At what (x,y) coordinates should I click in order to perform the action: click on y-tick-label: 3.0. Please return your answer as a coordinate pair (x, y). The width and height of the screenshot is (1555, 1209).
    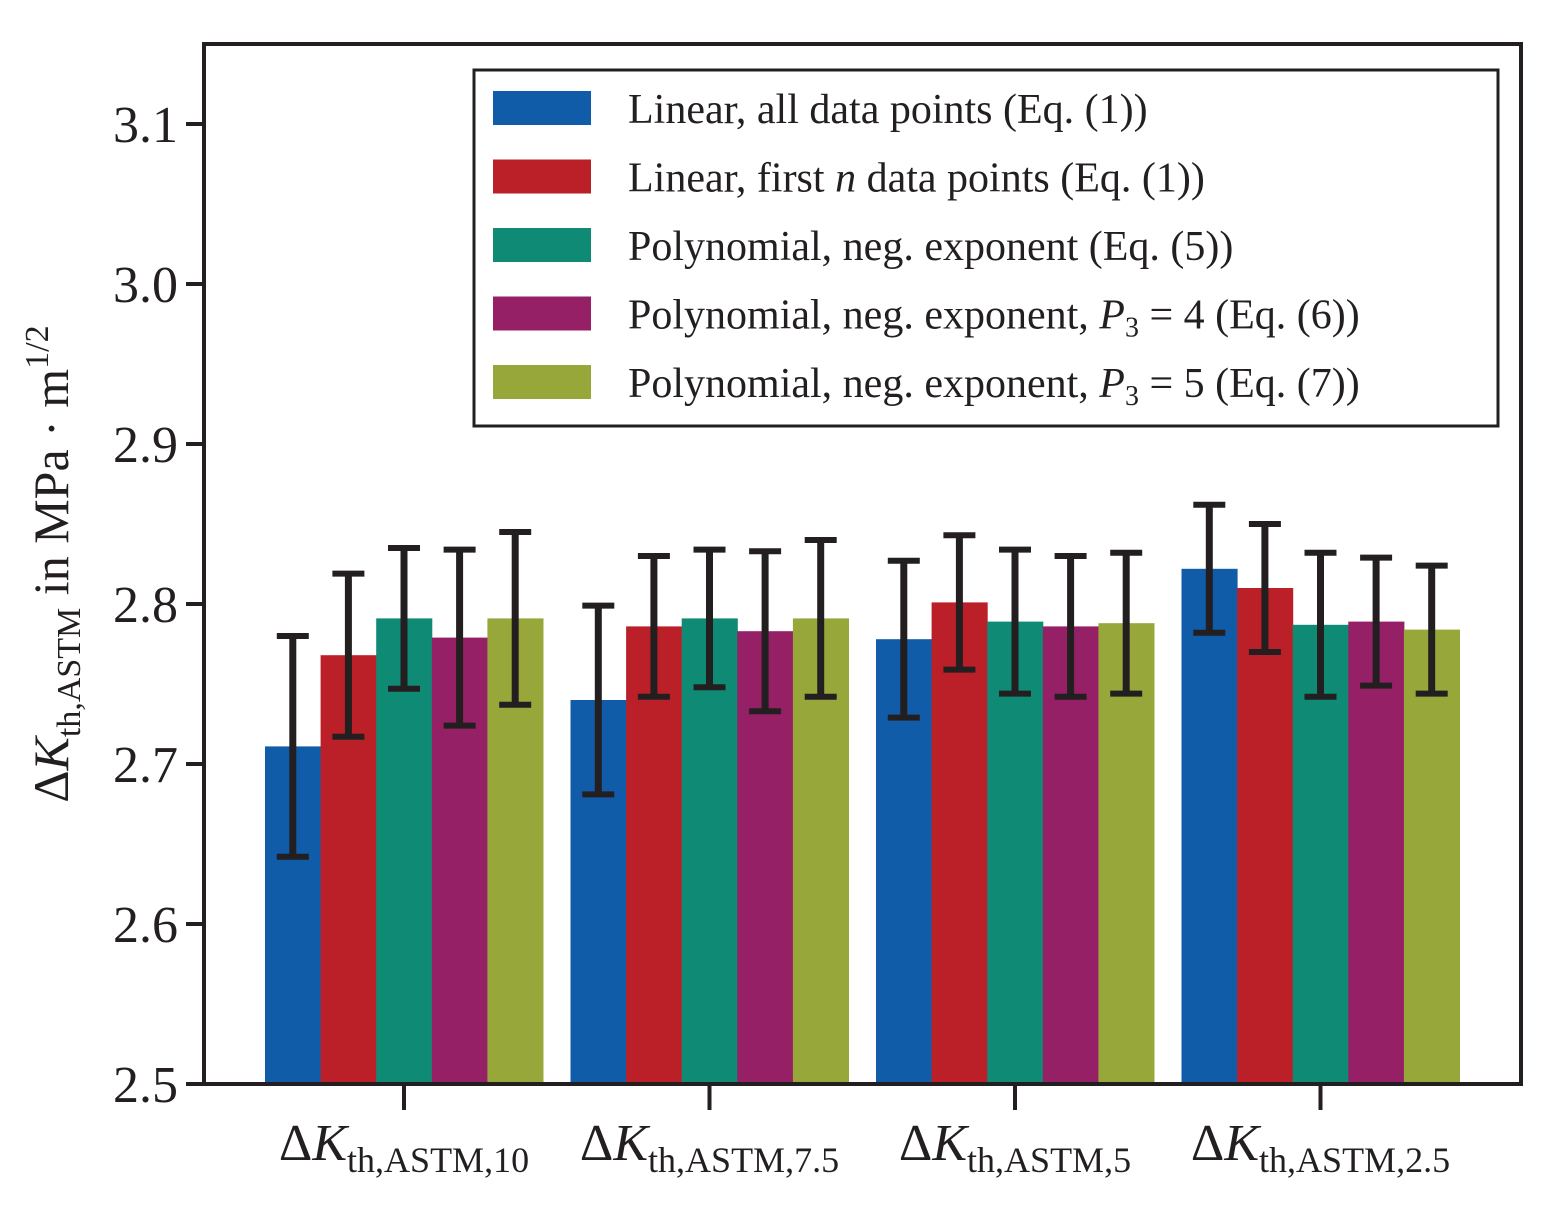
    Looking at the image, I should click on (145, 285).